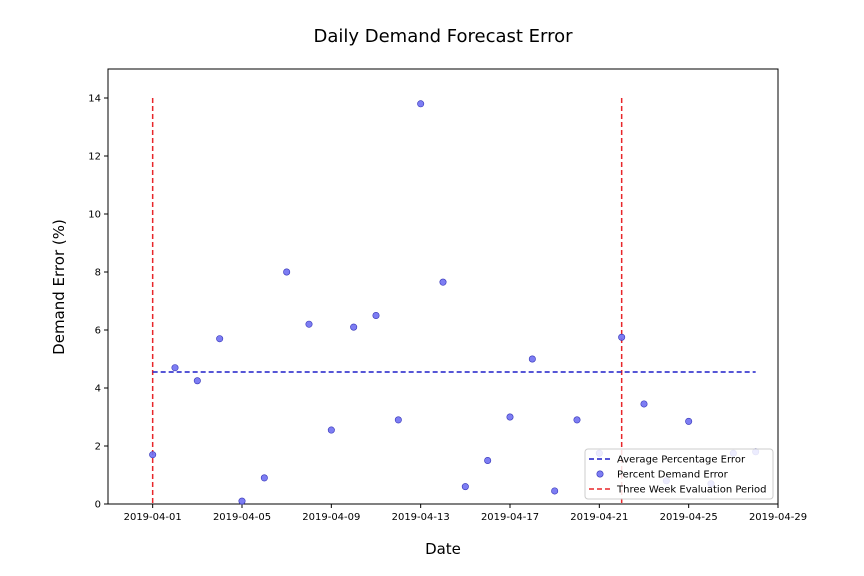 The width and height of the screenshot is (864, 576). I want to click on x-tick-label: 2019-04-25, so click(689, 517).